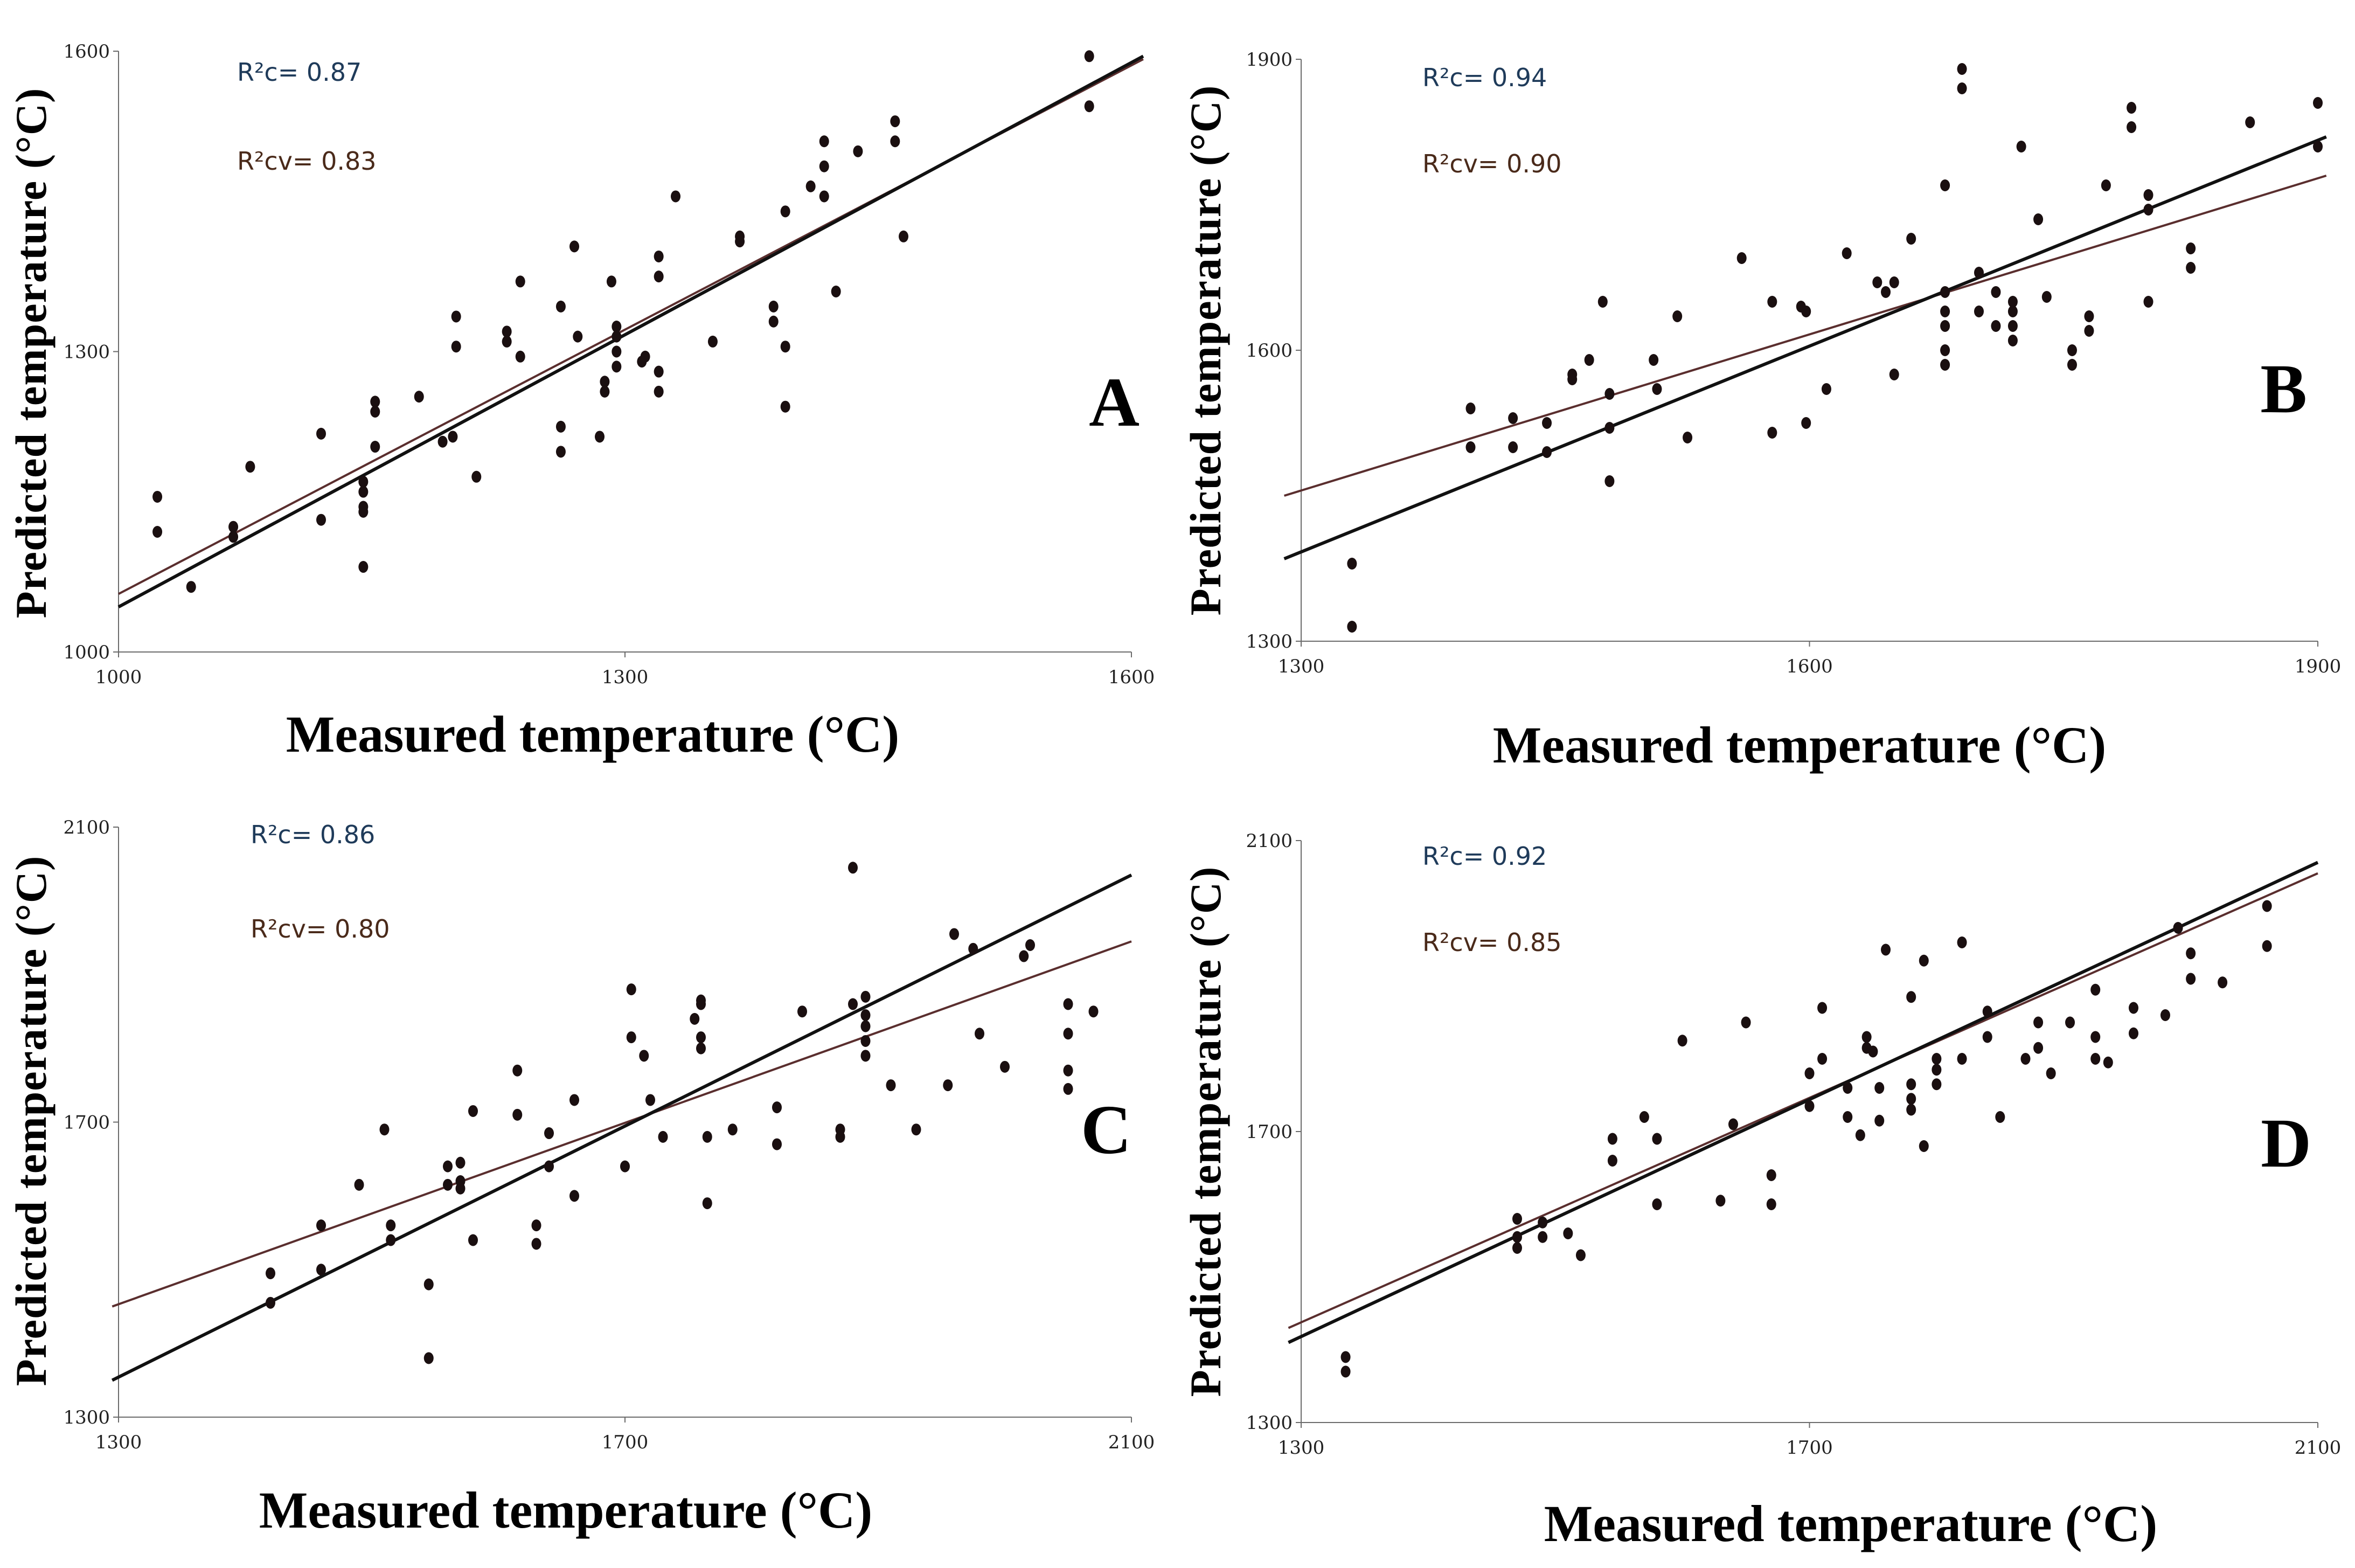 This screenshot has width=2355, height=1568. I want to click on x-tick-label: 1600, so click(1132, 677).